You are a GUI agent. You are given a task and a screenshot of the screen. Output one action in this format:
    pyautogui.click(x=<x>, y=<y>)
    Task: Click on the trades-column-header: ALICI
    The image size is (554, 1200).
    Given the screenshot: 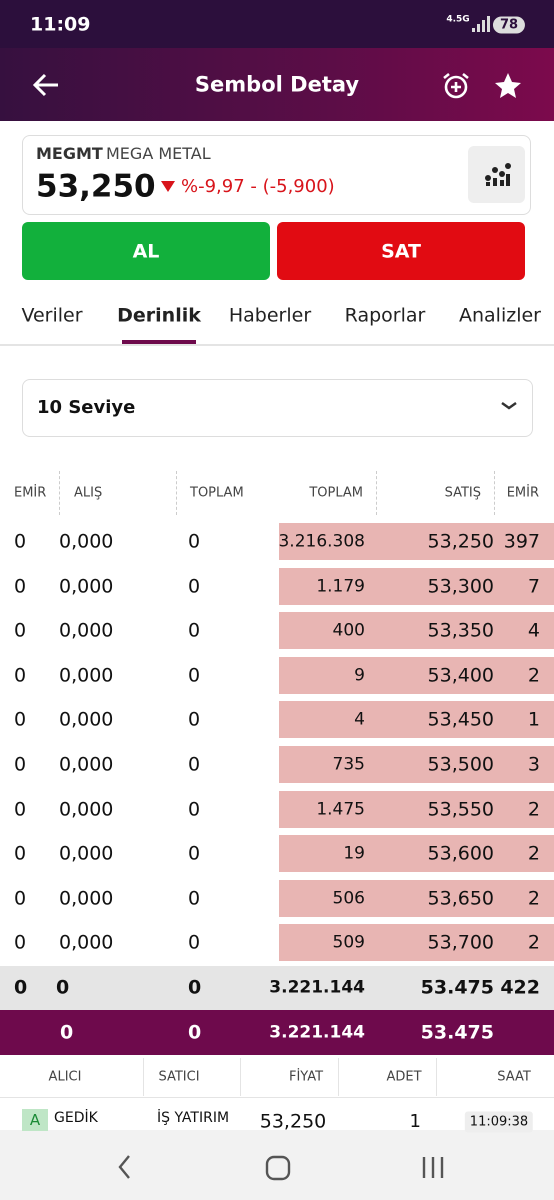 What is the action you would take?
    pyautogui.click(x=65, y=1077)
    